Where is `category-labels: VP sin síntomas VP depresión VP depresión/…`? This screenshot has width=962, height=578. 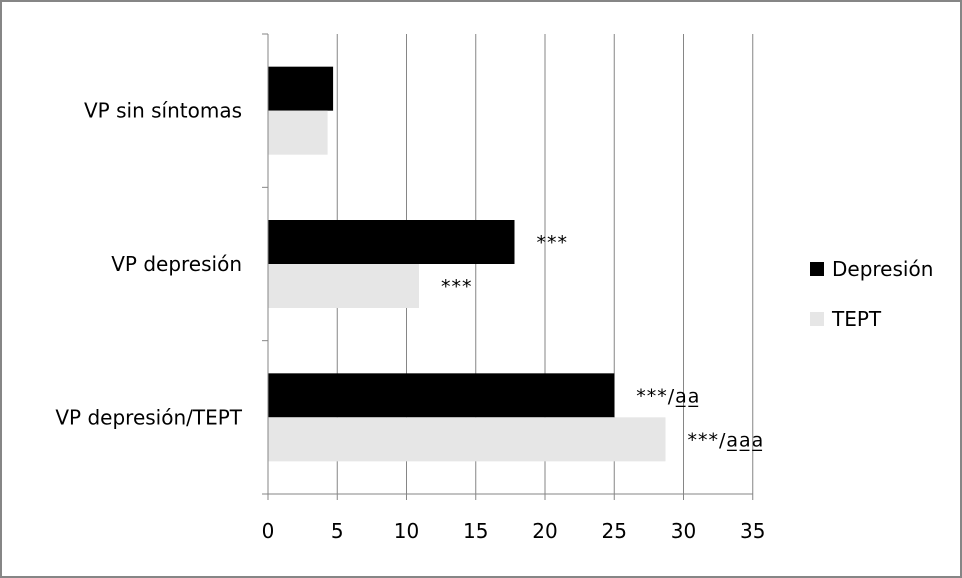
category-labels: VP sin síntomas VP depresión VP depresión/… is located at coordinates (148, 264).